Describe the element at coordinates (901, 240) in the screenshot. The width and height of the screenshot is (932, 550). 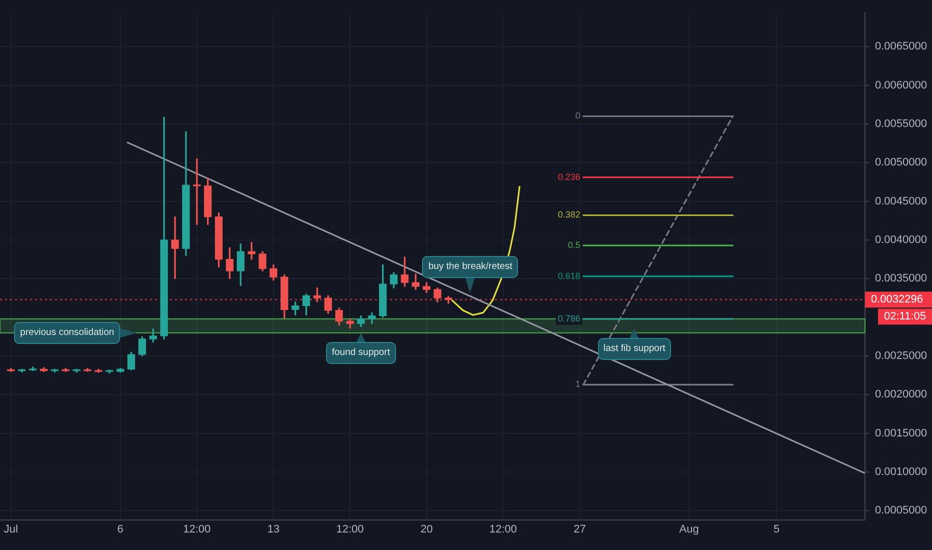
I see `y-tick-label: 0.0040000` at that location.